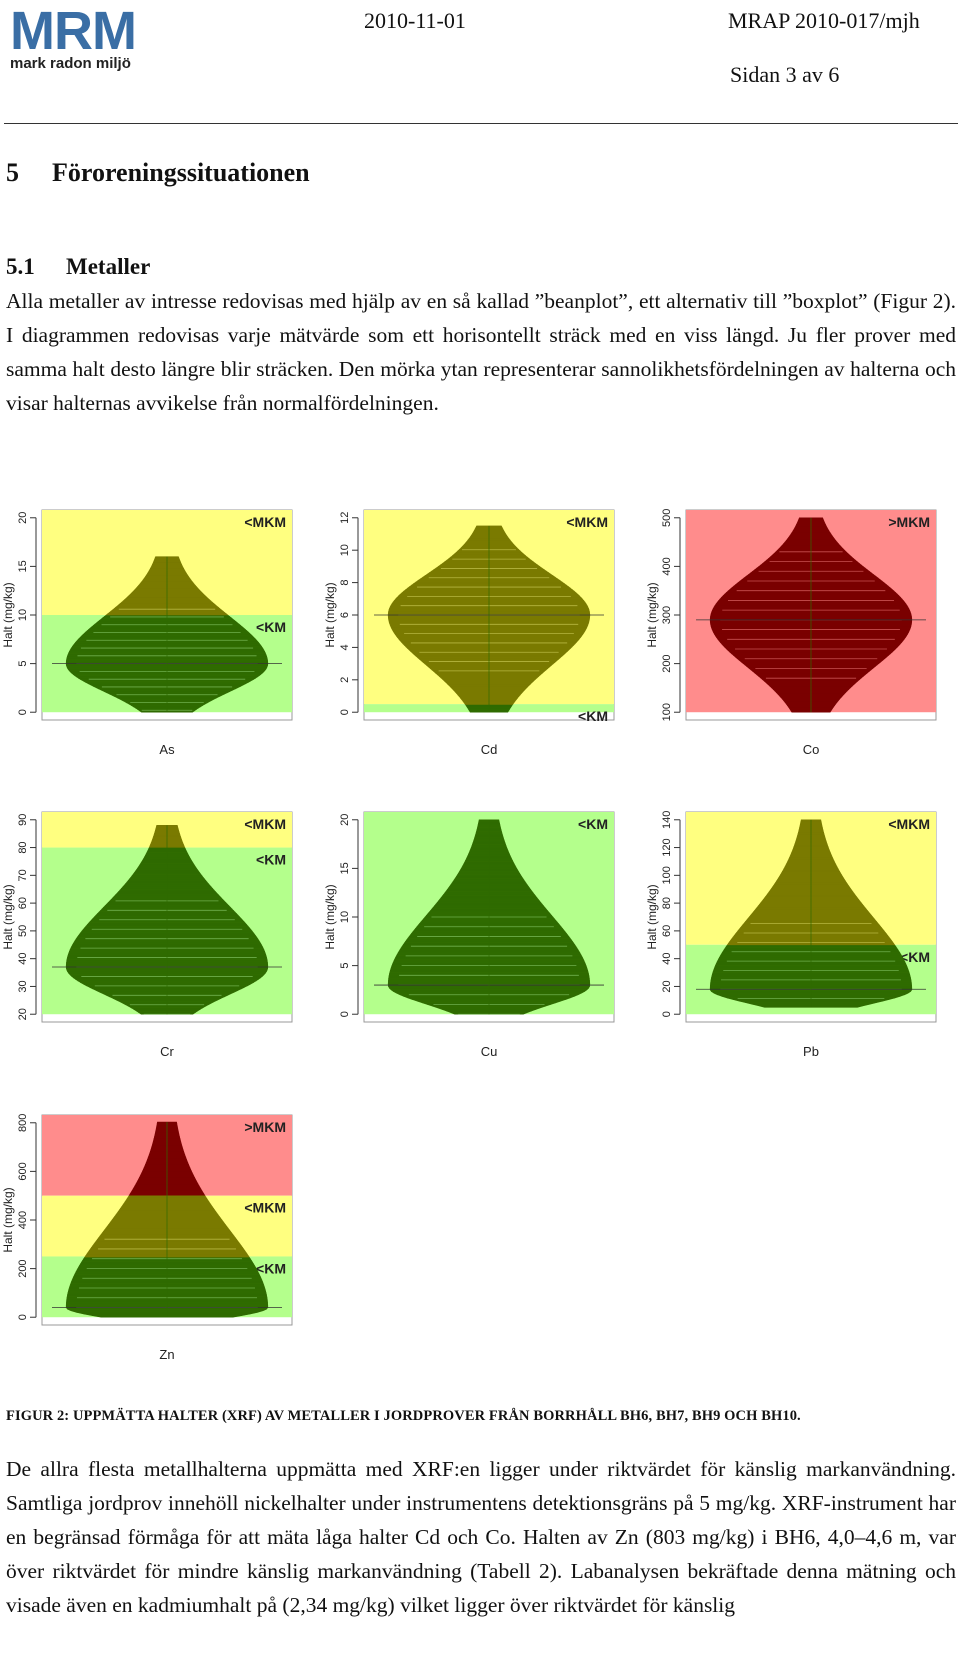 The width and height of the screenshot is (960, 1653). What do you see at coordinates (23, 986) in the screenshot?
I see `y-tick-label: 30` at bounding box center [23, 986].